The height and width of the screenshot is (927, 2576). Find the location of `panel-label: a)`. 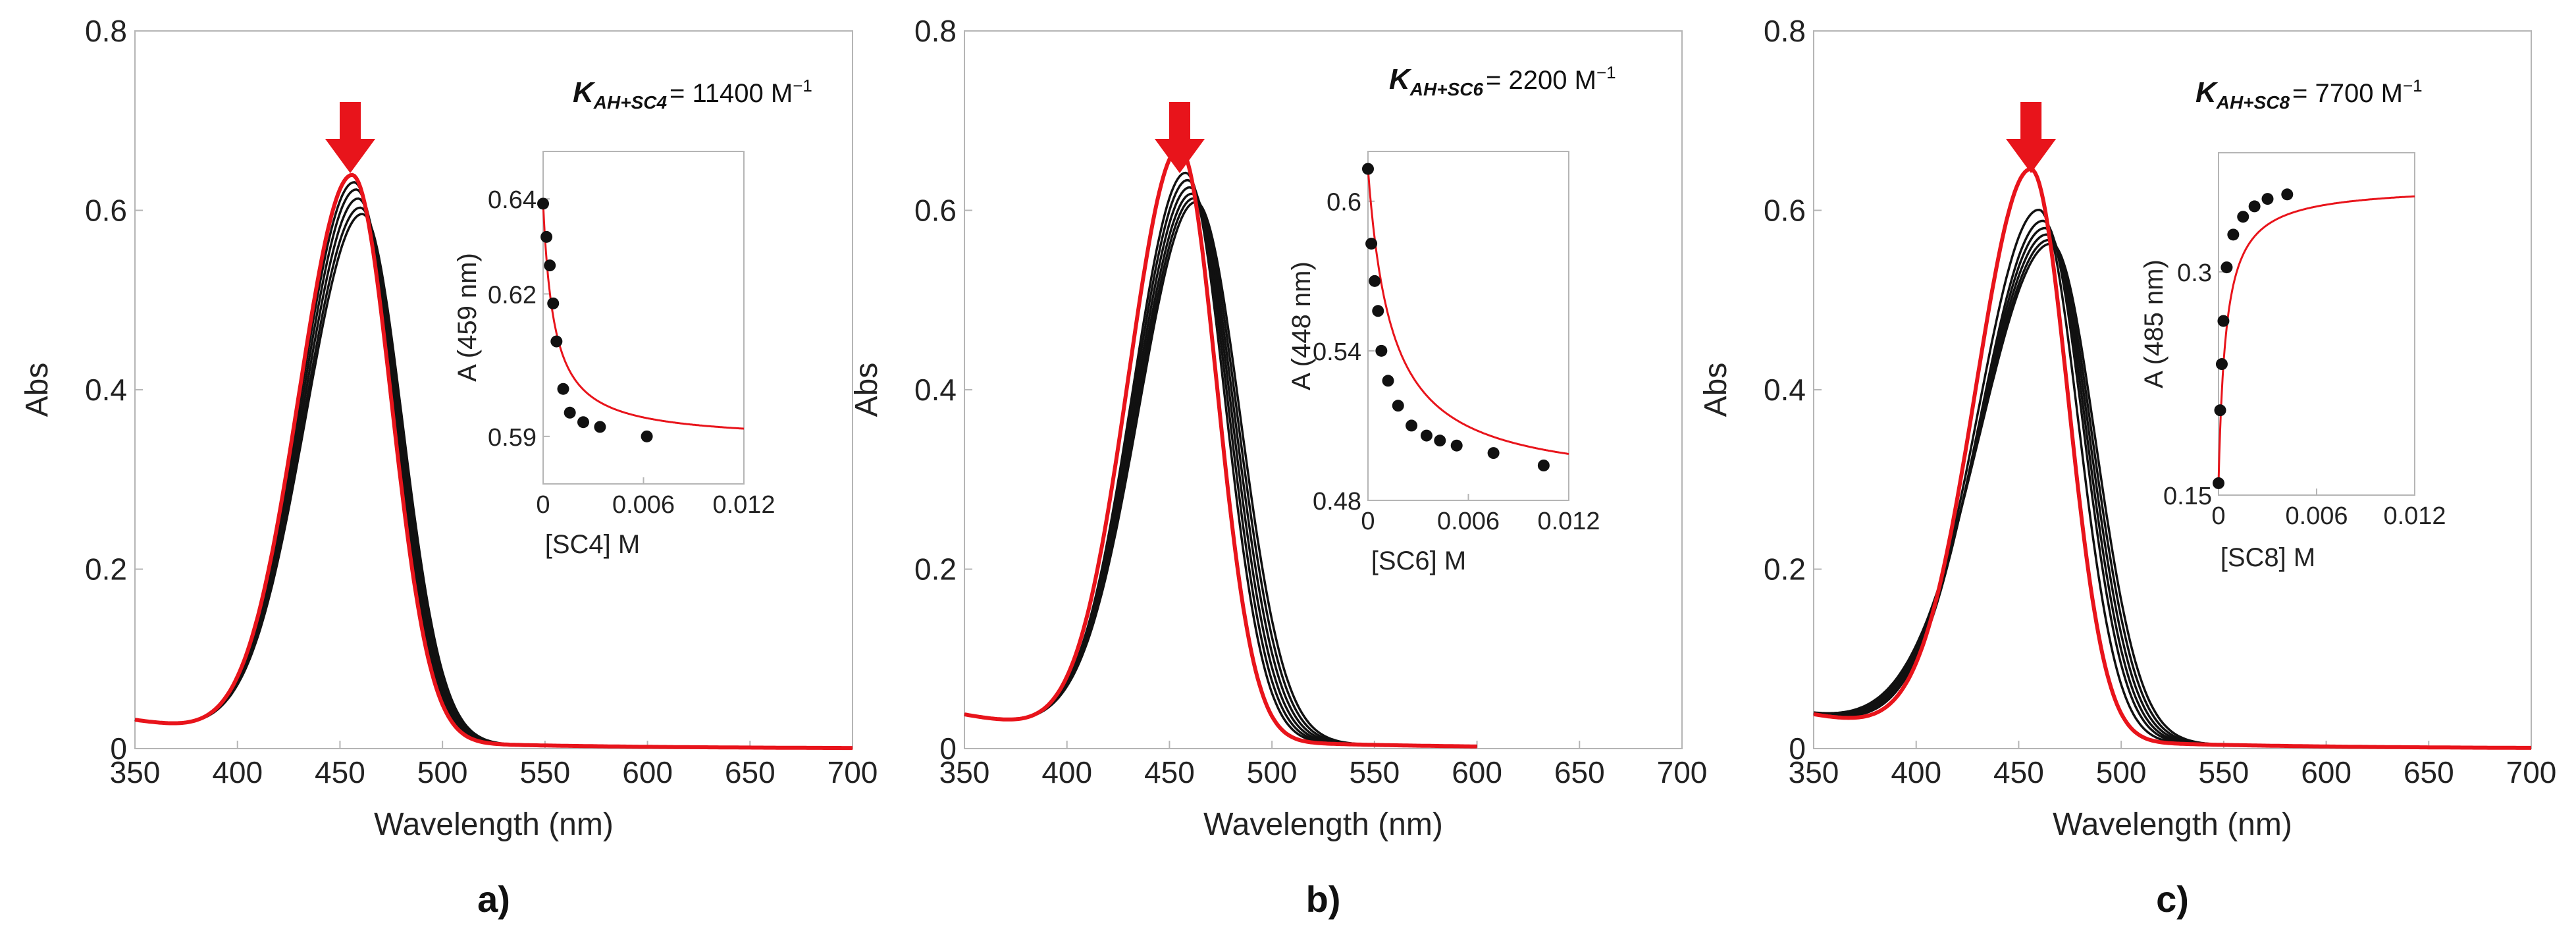

panel-label: a) is located at coordinates (493, 899).